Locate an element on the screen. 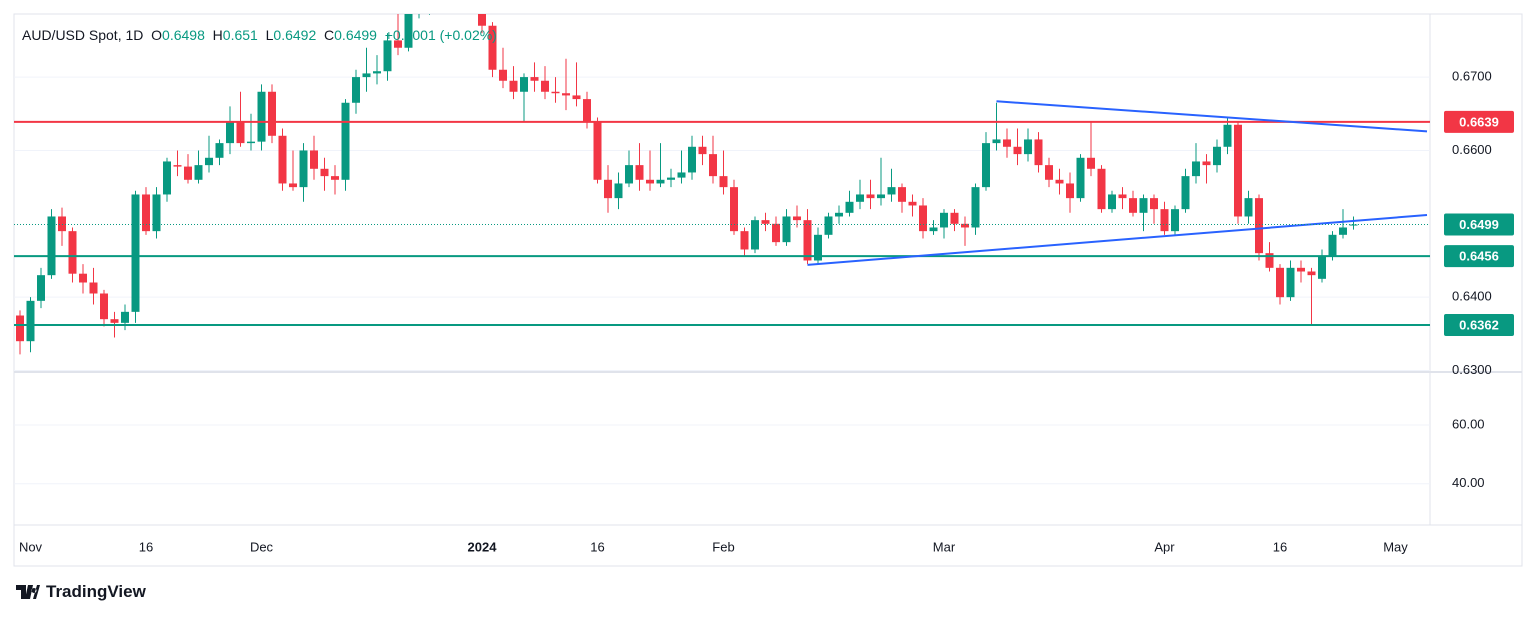 The image size is (1536, 618). x-tick-label: Mar is located at coordinates (944, 546).